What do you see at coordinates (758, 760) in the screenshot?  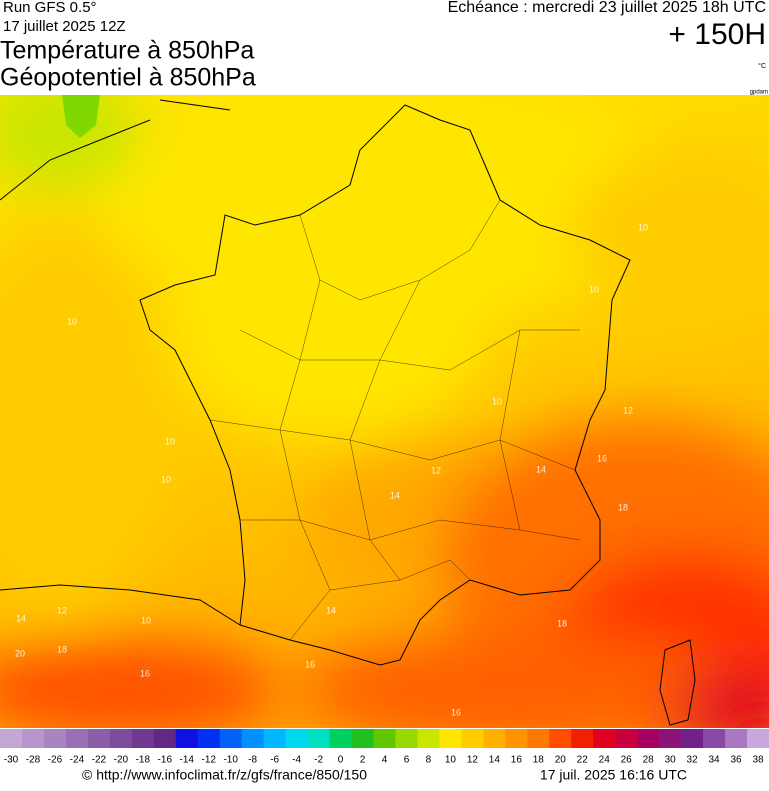 I see `colorbar-label: 38` at bounding box center [758, 760].